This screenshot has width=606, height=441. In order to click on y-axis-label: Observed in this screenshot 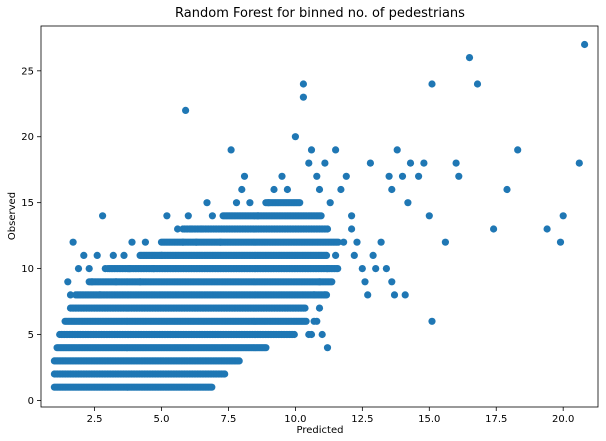, I will do `click(12, 216)`.